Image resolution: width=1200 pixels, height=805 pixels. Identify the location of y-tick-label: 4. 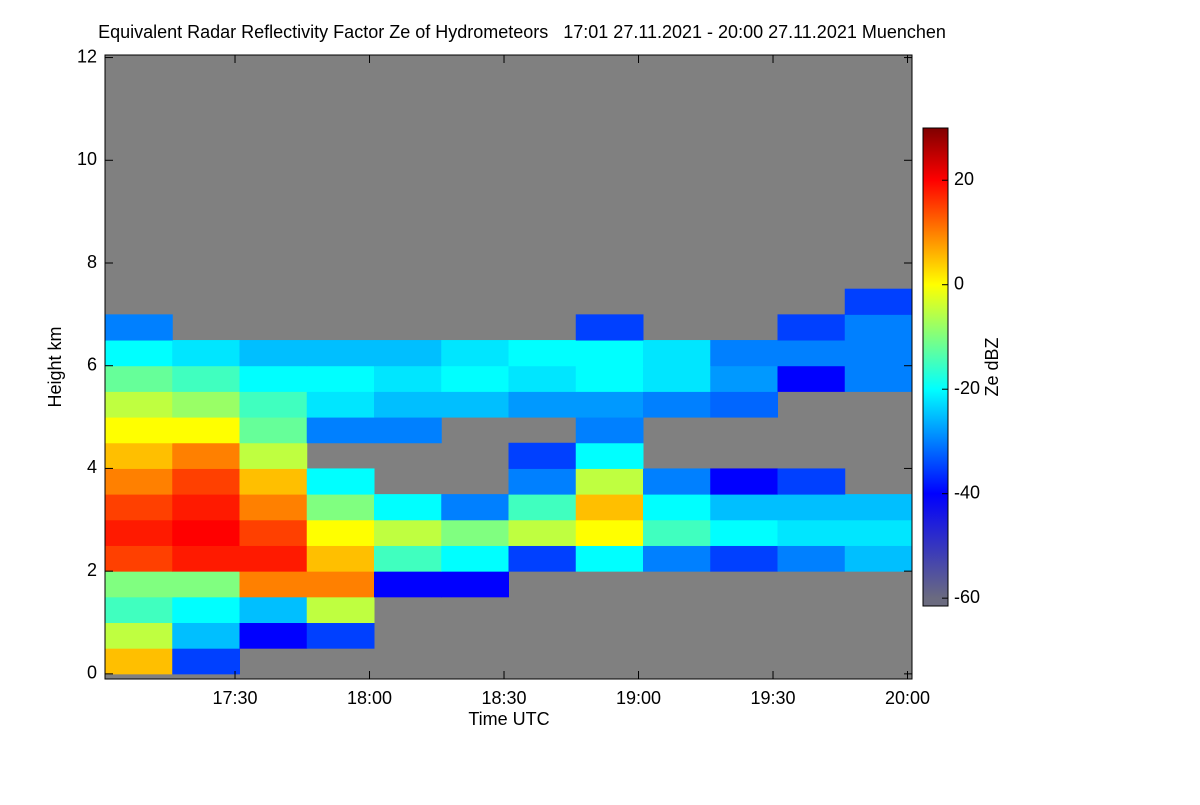
(92, 467).